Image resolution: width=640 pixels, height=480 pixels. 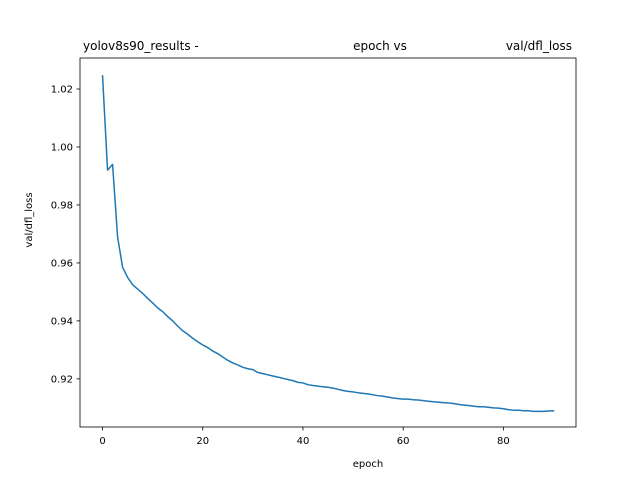 What do you see at coordinates (102, 441) in the screenshot?
I see `x-tick-label: 0` at bounding box center [102, 441].